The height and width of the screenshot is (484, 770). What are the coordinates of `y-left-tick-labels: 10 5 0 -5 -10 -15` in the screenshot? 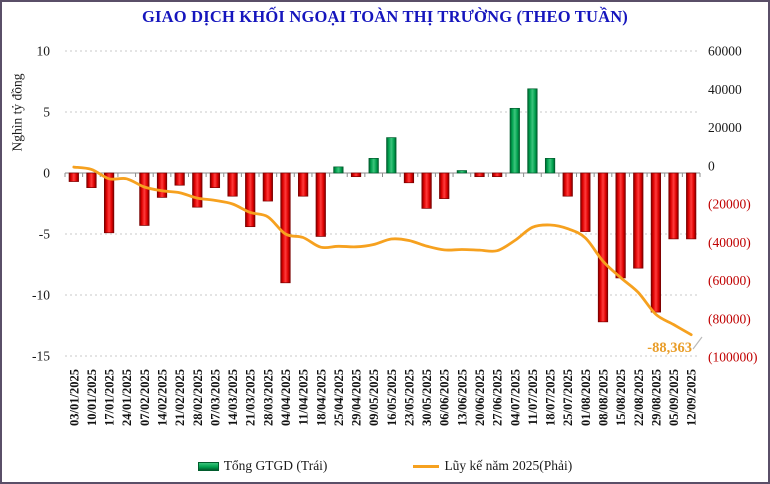 It's located at (41, 204).